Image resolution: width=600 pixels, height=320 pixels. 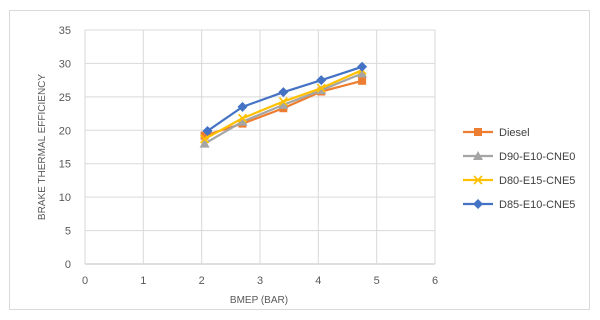 I want to click on y-tick-label: 30, so click(x=65, y=64).